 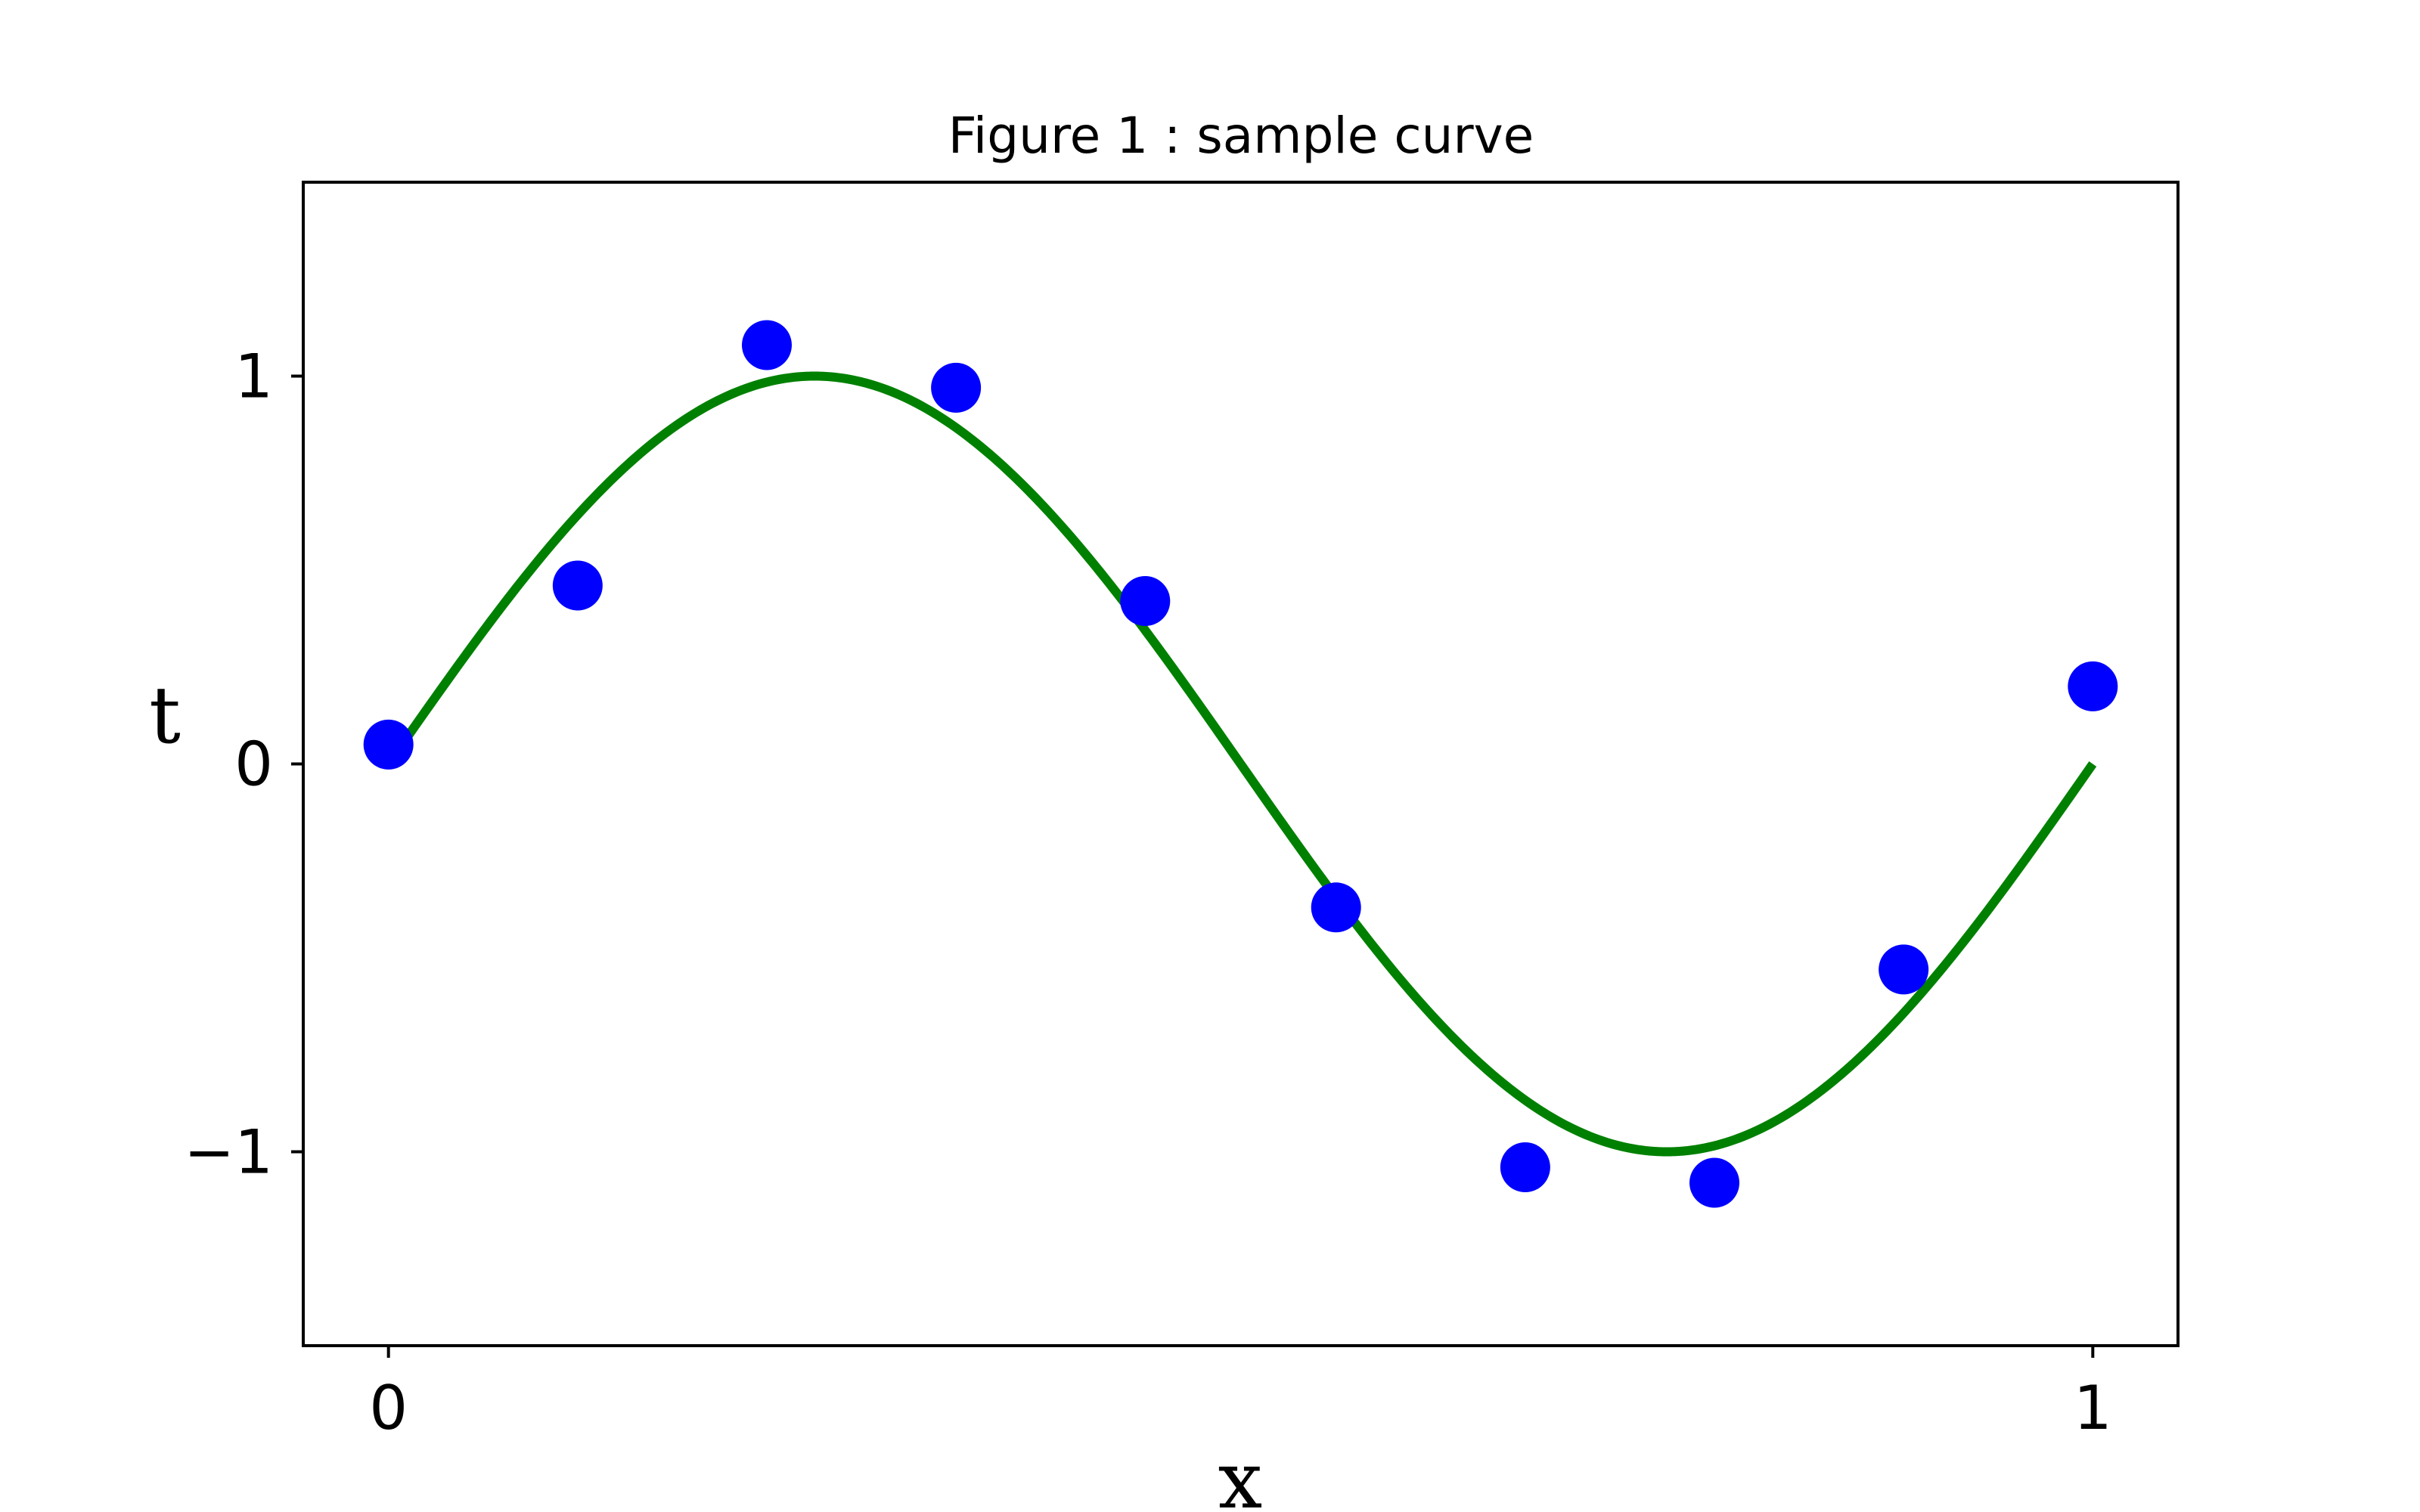 What do you see at coordinates (165, 715) in the screenshot?
I see `y-axis-label: t` at bounding box center [165, 715].